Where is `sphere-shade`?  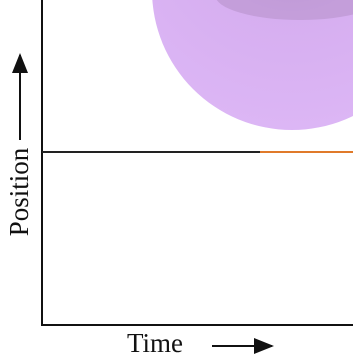 sphere-shade is located at coordinates (284, 10).